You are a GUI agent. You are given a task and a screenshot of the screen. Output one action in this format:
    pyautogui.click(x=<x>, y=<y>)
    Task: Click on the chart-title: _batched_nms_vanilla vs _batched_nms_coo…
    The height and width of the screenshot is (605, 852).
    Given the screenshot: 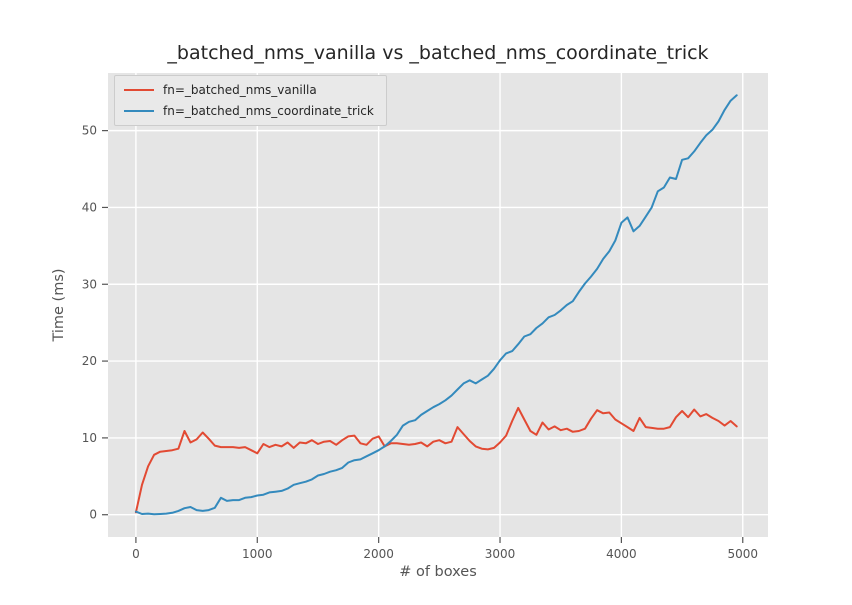 What is the action you would take?
    pyautogui.click(x=438, y=53)
    